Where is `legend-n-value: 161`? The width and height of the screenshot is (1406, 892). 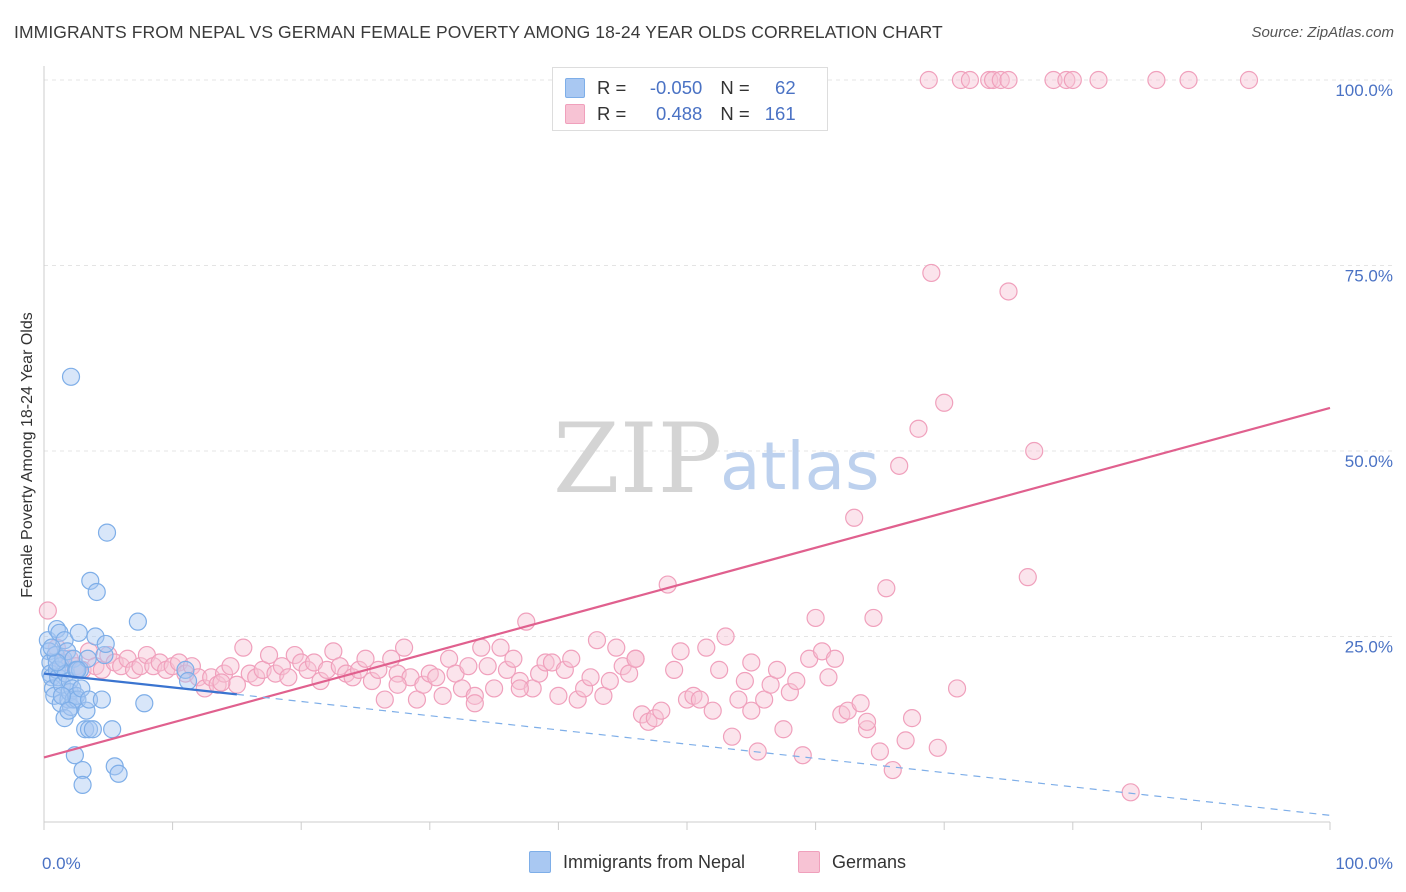 legend-n-value: 161 is located at coordinates (780, 113).